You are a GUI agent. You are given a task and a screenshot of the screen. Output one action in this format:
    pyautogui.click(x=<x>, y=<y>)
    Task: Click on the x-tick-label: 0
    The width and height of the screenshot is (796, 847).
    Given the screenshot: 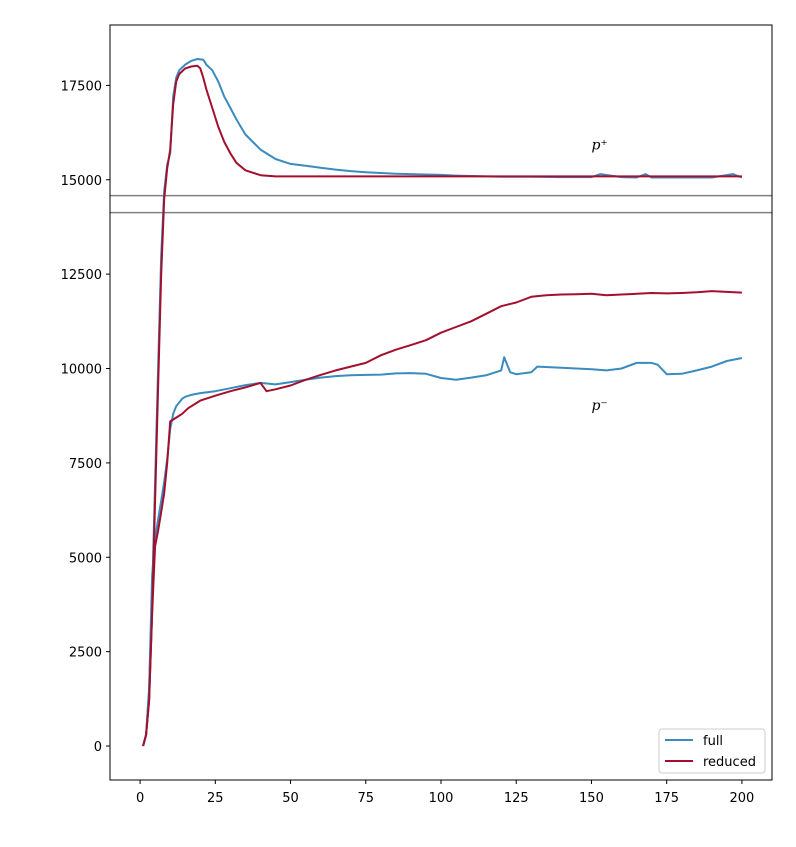 What is the action you would take?
    pyautogui.click(x=140, y=798)
    